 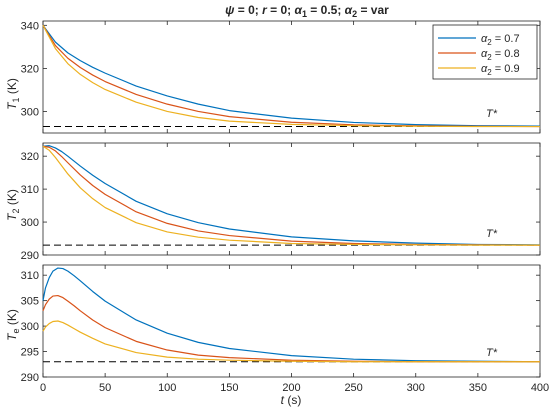 What do you see at coordinates (540, 388) in the screenshot?
I see `x-tick-label: 400` at bounding box center [540, 388].